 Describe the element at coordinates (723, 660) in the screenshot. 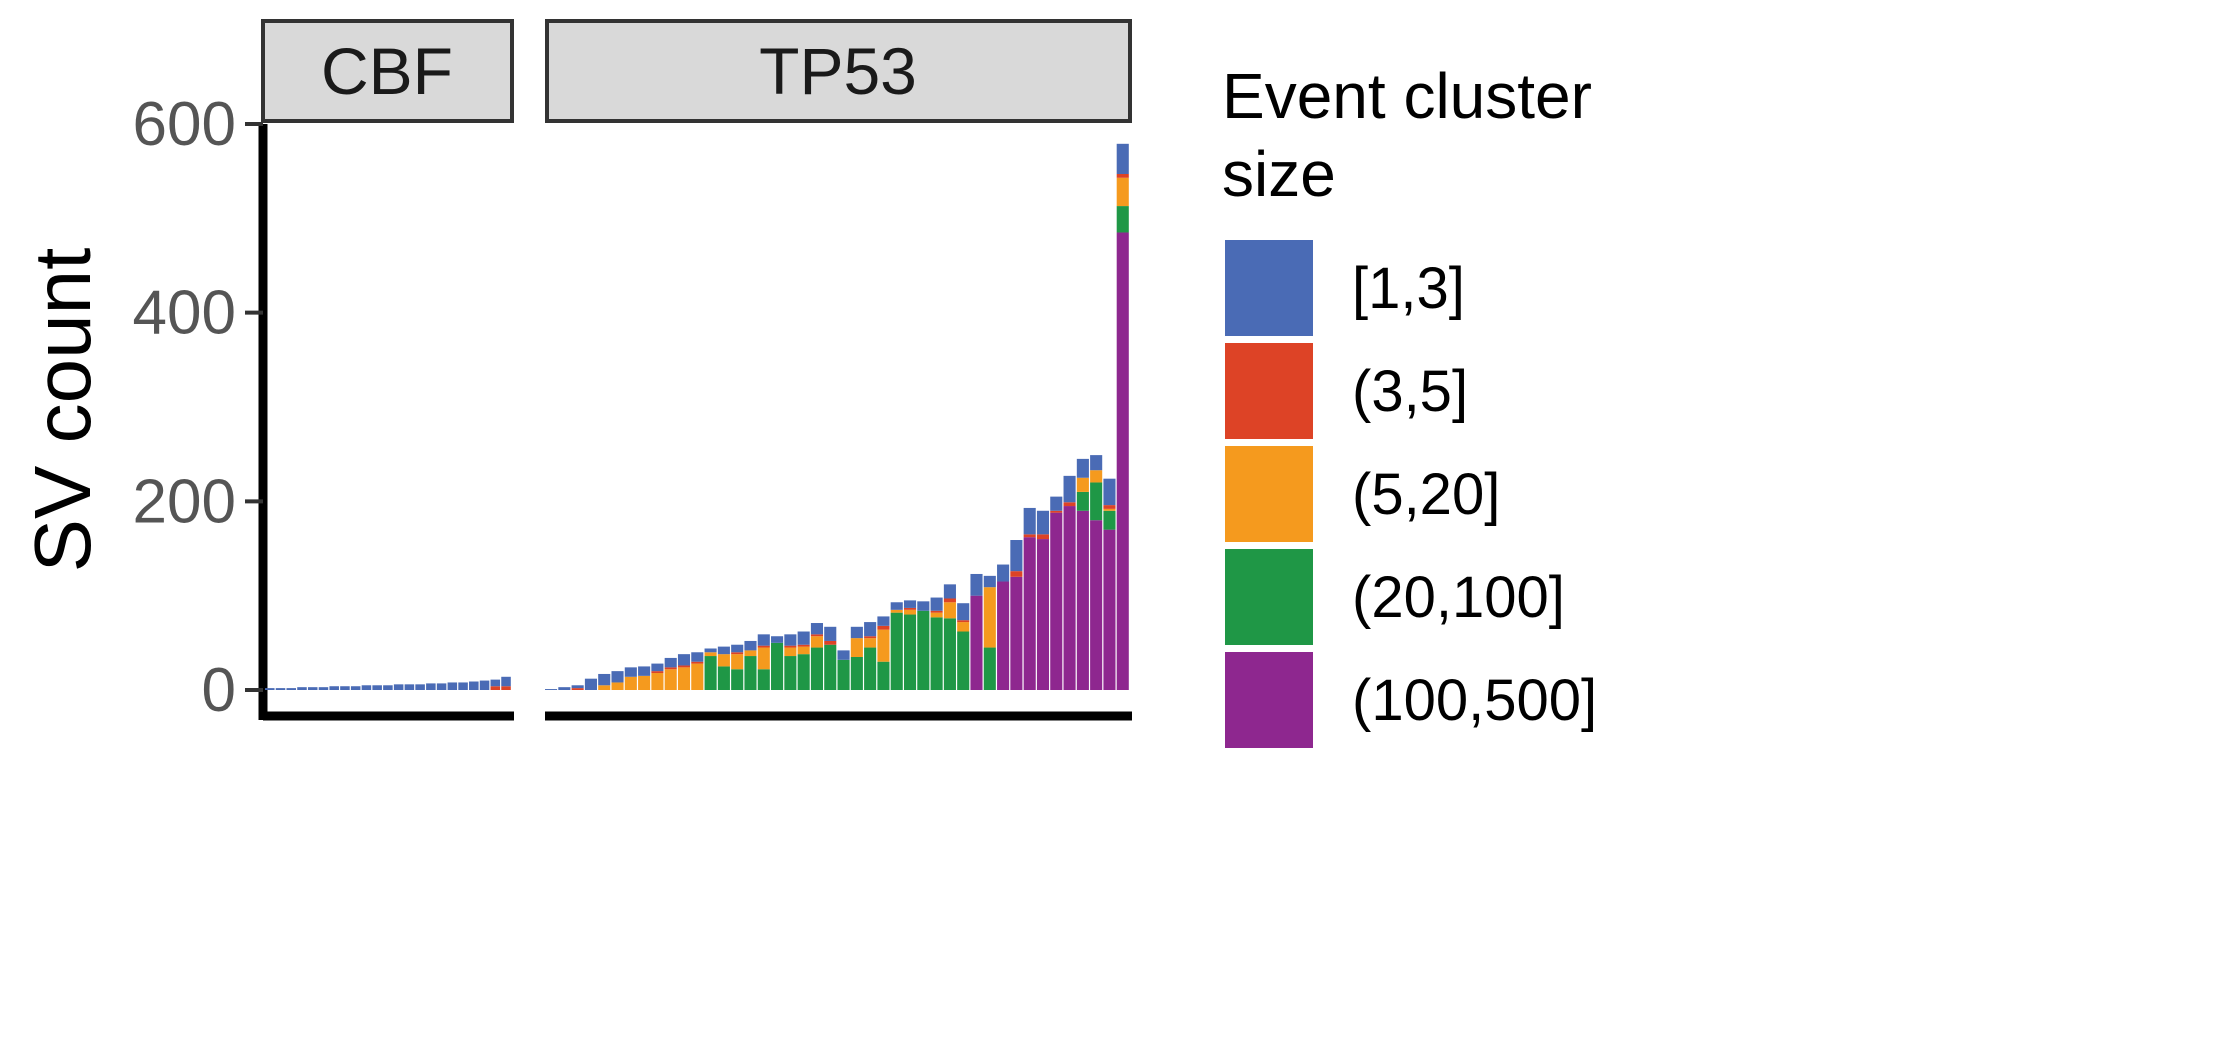

I see `bar-segment-tp53-13-s2` at that location.